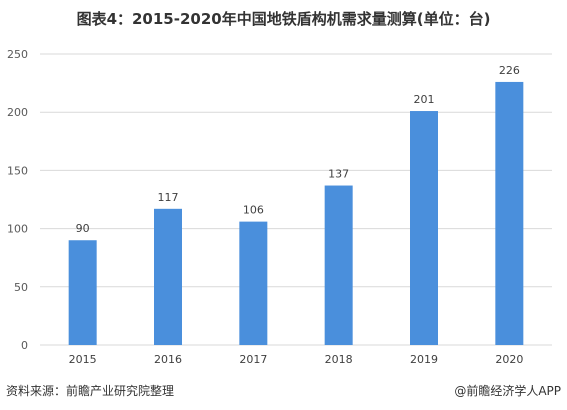 The image size is (567, 410). Describe the element at coordinates (90, 391) in the screenshot. I see `source-note: 资料来源：前瞻产业研究院整理` at that location.